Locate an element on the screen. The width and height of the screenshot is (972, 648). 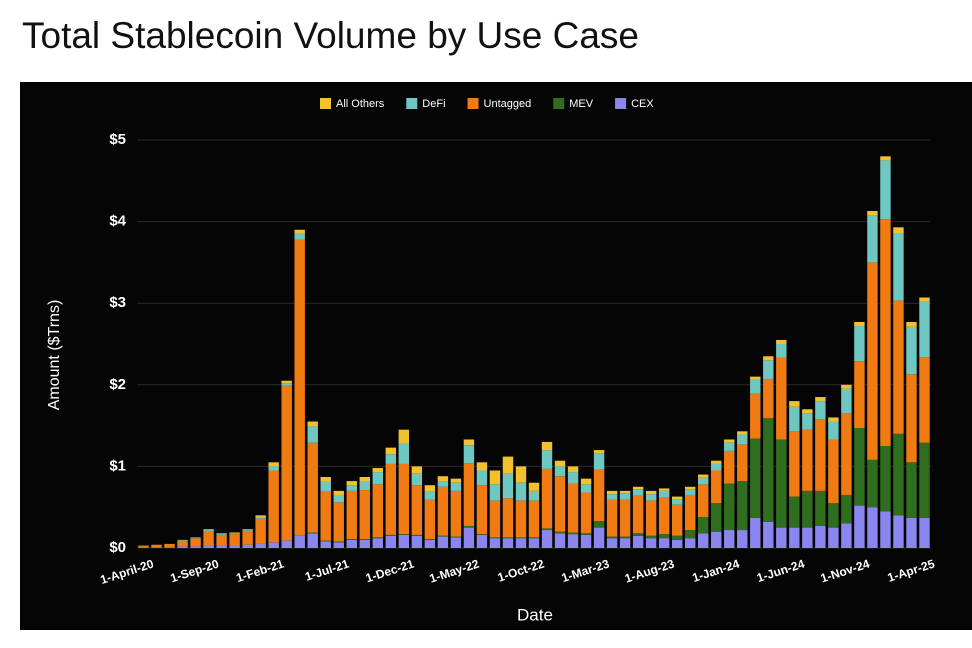
x-axis-label: Date is located at coordinates (535, 614).